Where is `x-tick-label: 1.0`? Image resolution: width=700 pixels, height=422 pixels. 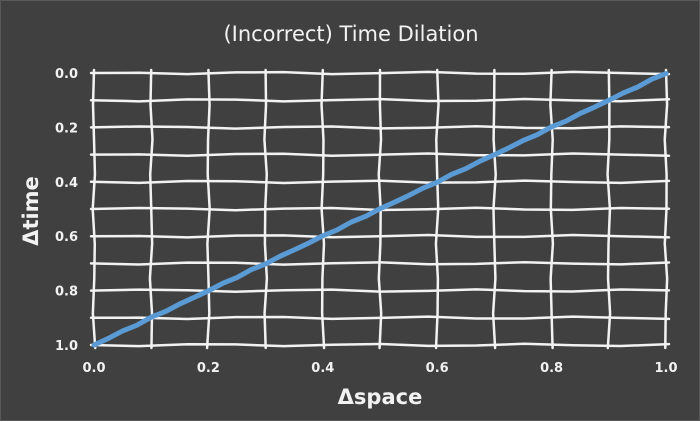
x-tick-label: 1.0 is located at coordinates (665, 368).